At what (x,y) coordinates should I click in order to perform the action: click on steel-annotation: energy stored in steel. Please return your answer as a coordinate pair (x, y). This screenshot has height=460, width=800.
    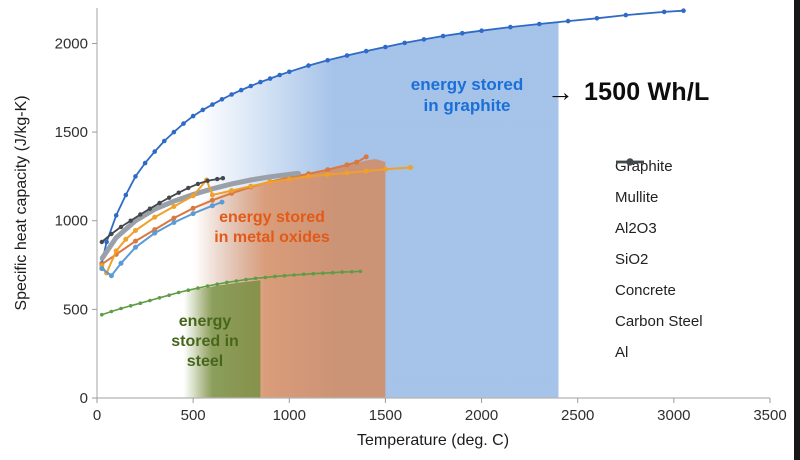
    Looking at the image, I should click on (205, 341).